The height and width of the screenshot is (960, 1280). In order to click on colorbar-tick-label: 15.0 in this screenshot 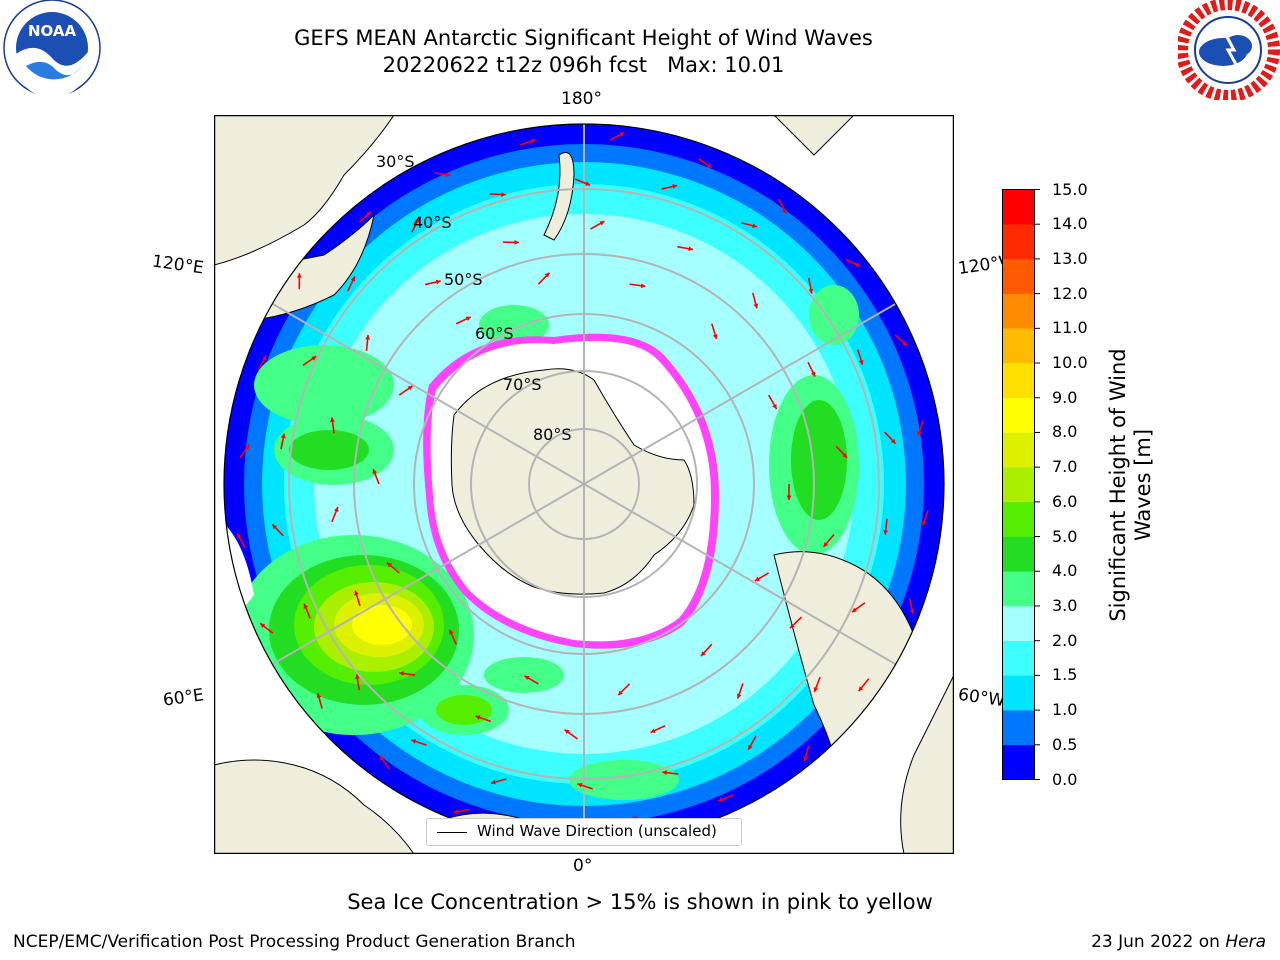, I will do `click(1070, 189)`.